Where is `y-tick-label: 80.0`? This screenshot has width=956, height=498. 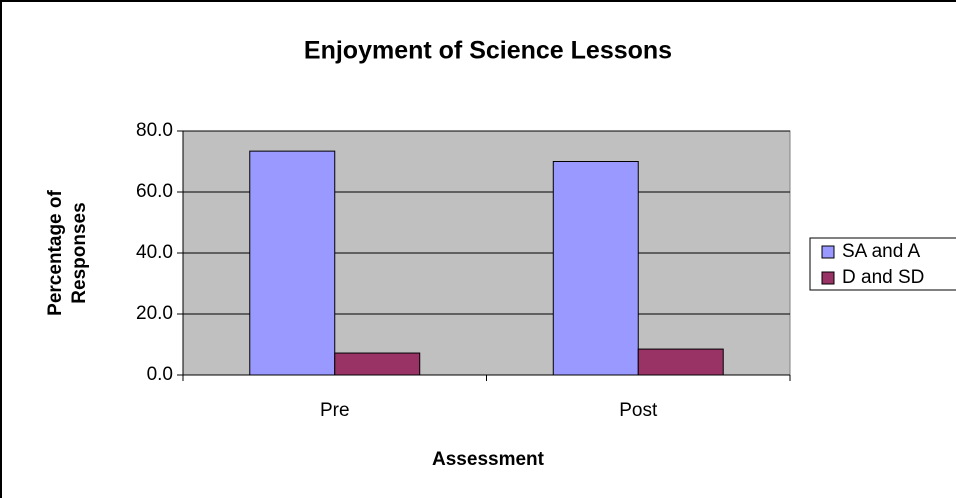 y-tick-label: 80.0 is located at coordinates (154, 130).